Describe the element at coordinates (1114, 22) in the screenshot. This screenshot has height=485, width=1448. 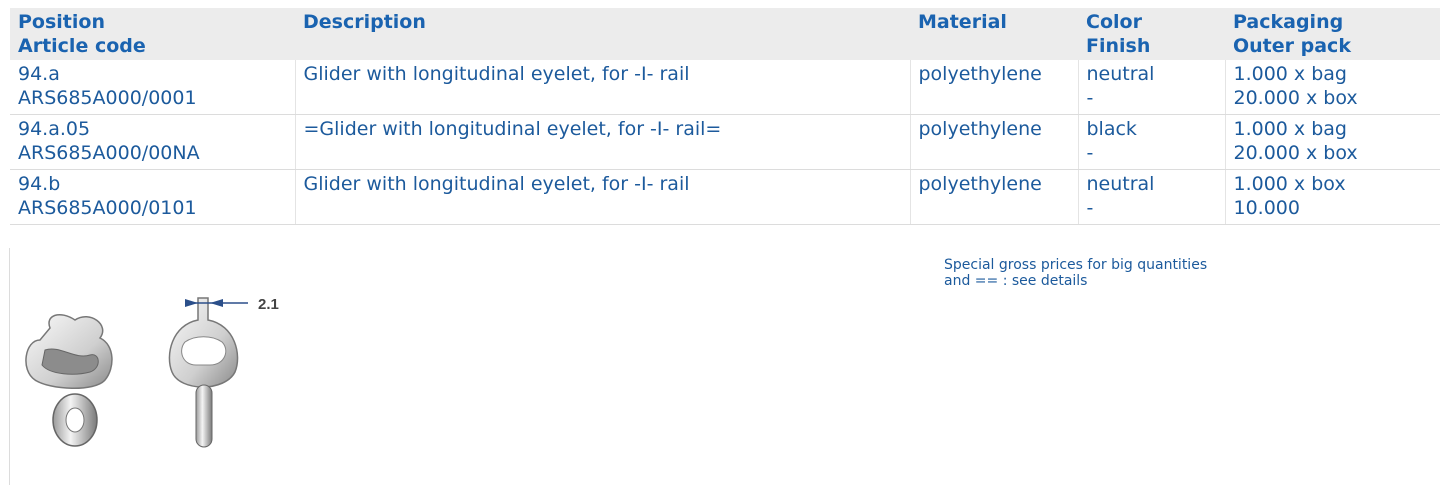
I see `cell-line: Color` at that location.